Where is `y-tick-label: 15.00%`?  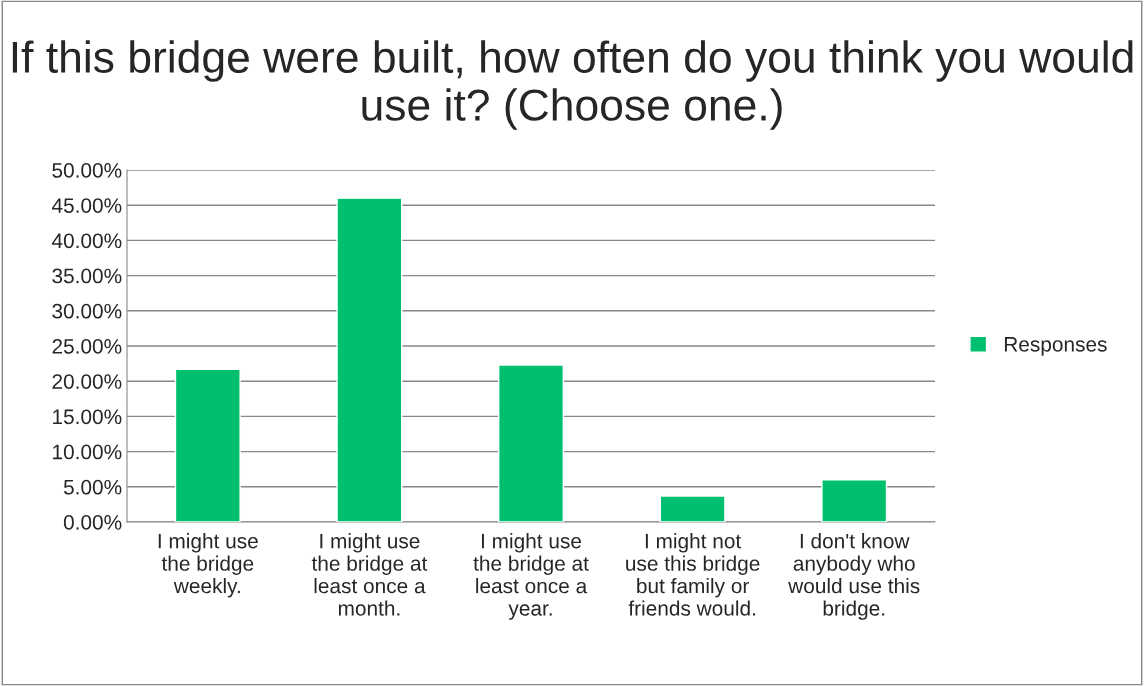 y-tick-label: 15.00% is located at coordinates (87, 417).